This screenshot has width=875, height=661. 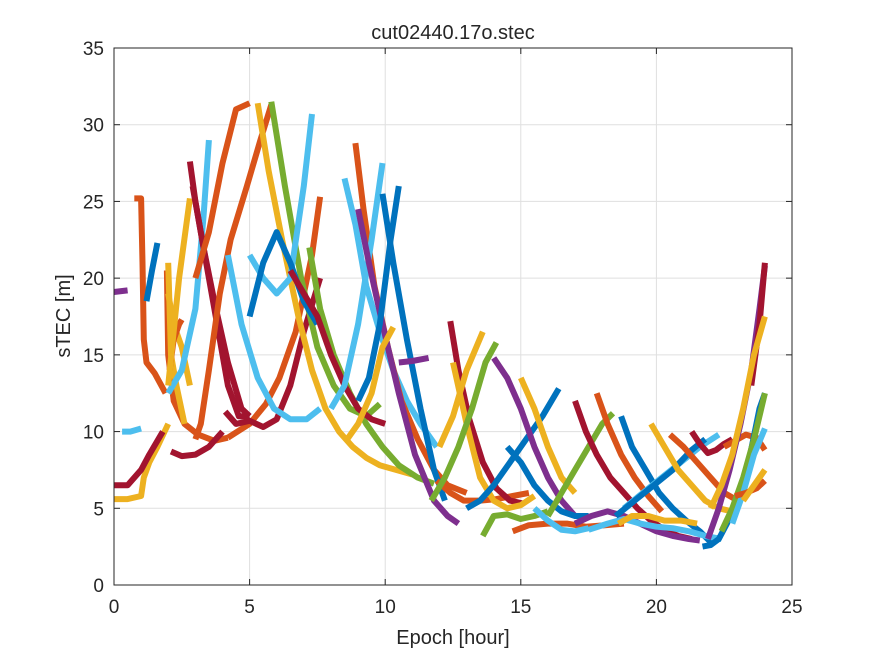 What do you see at coordinates (64, 315) in the screenshot?
I see `y-axis-label: sTEC [m]` at bounding box center [64, 315].